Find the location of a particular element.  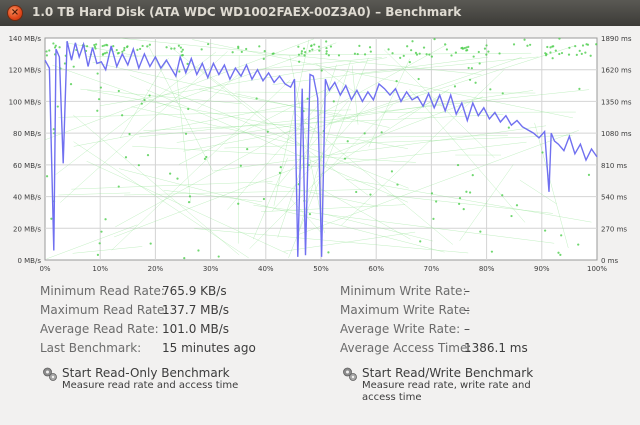

x-tick-label: 100% is located at coordinates (597, 269).